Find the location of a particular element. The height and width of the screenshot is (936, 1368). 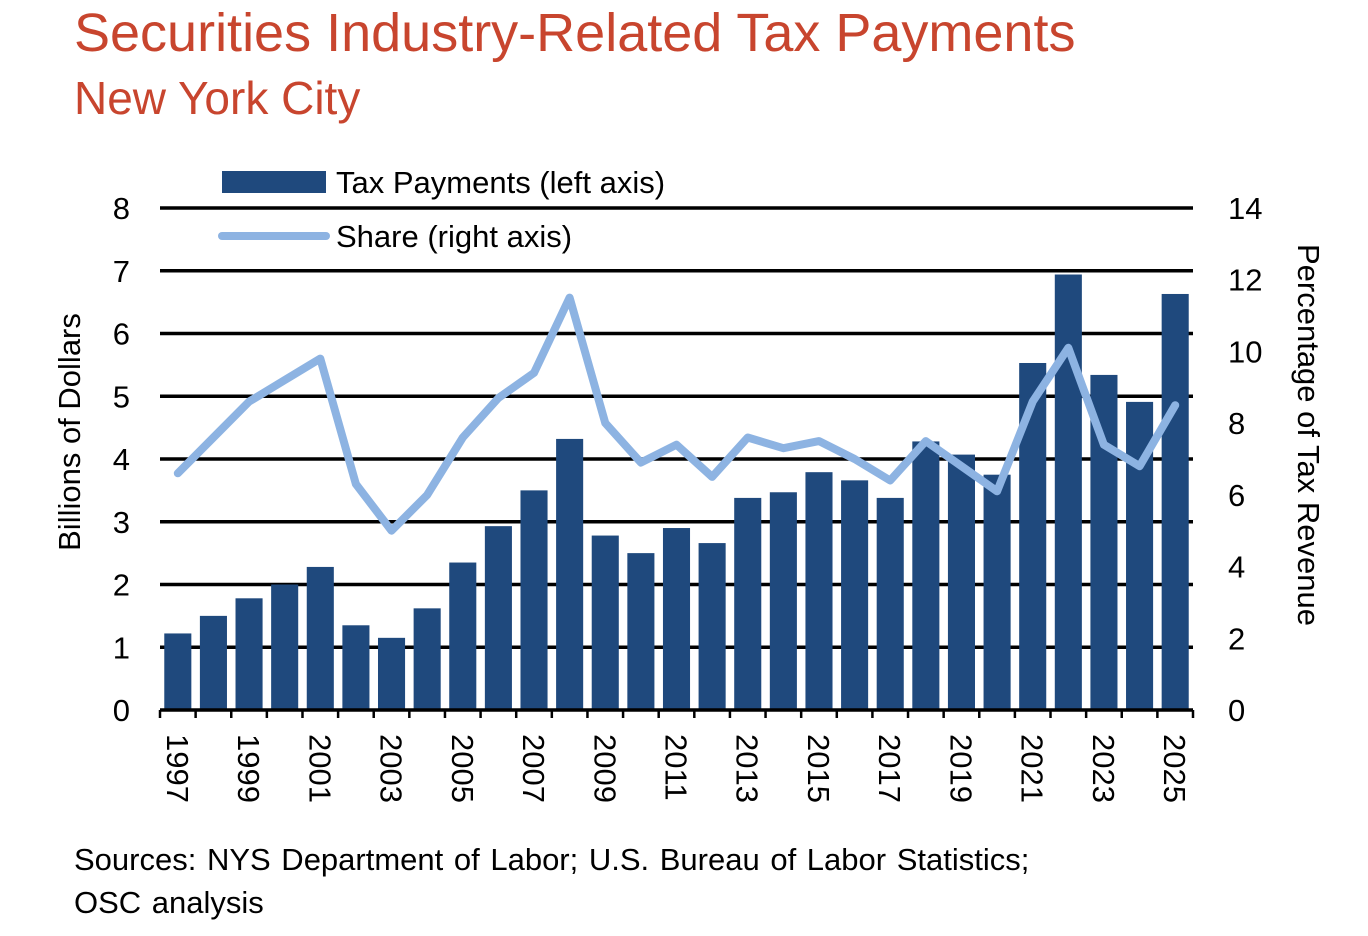

left-tick-label: 6 is located at coordinates (121, 334).